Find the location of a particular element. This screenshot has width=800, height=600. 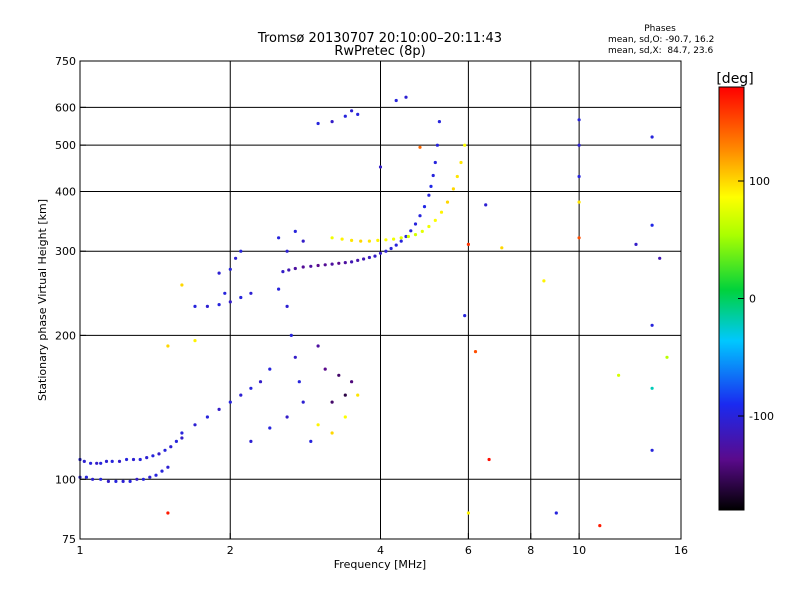

colorbar-tick-label: 0 is located at coordinates (752, 299).